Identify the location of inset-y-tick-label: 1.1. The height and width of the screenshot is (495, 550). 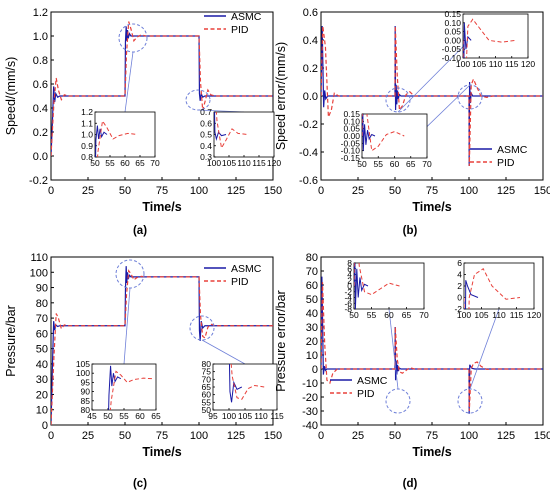
(87, 123).